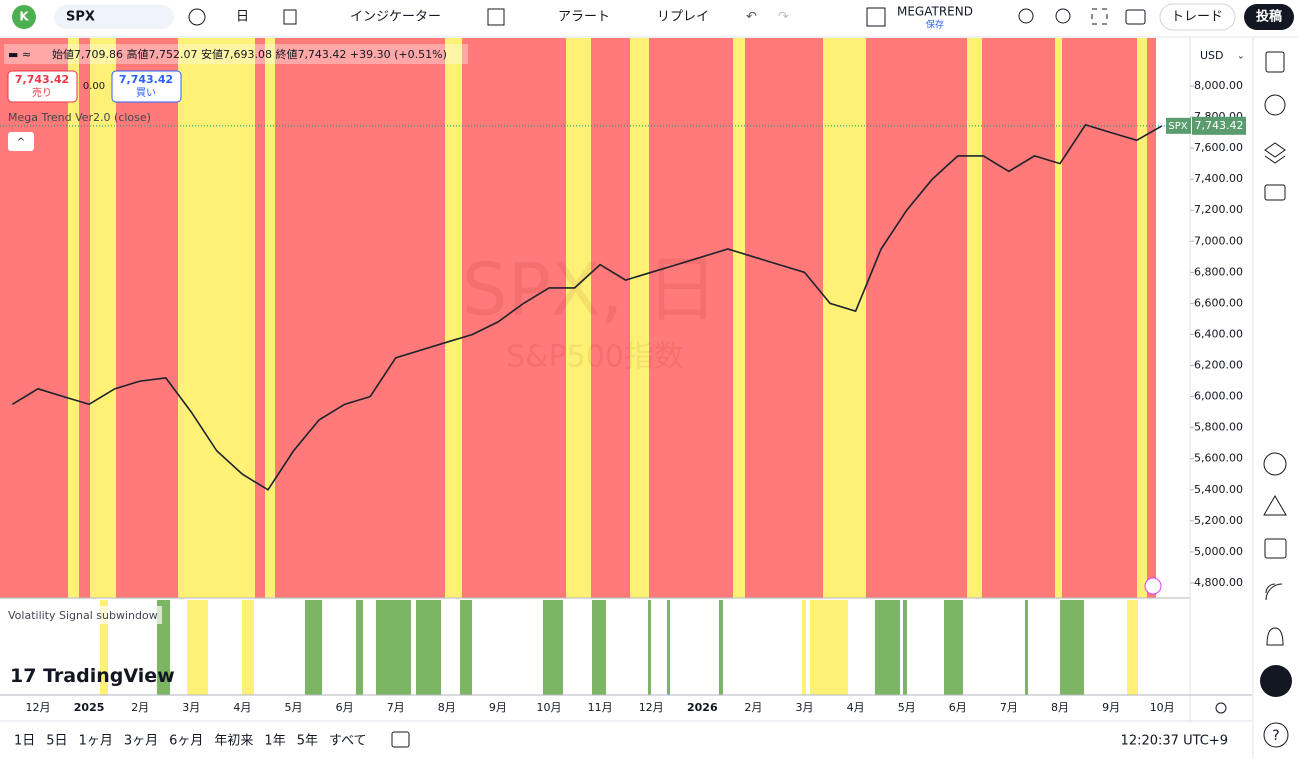  Describe the element at coordinates (1275, 464) in the screenshot. I see `ideas-icon` at that location.